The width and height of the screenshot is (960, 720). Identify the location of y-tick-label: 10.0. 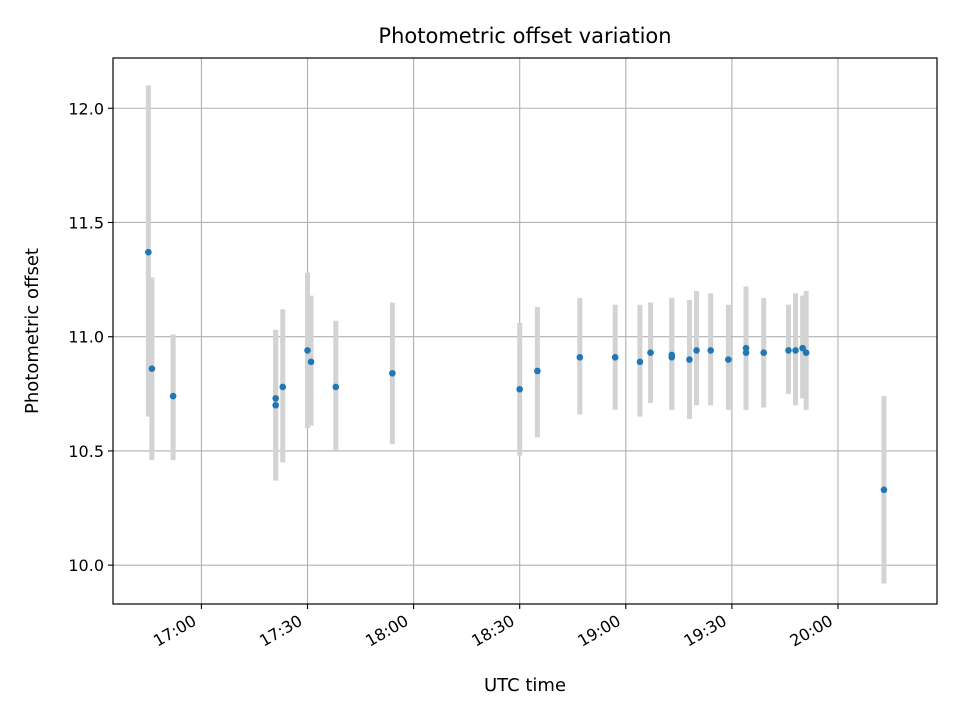
(86, 565).